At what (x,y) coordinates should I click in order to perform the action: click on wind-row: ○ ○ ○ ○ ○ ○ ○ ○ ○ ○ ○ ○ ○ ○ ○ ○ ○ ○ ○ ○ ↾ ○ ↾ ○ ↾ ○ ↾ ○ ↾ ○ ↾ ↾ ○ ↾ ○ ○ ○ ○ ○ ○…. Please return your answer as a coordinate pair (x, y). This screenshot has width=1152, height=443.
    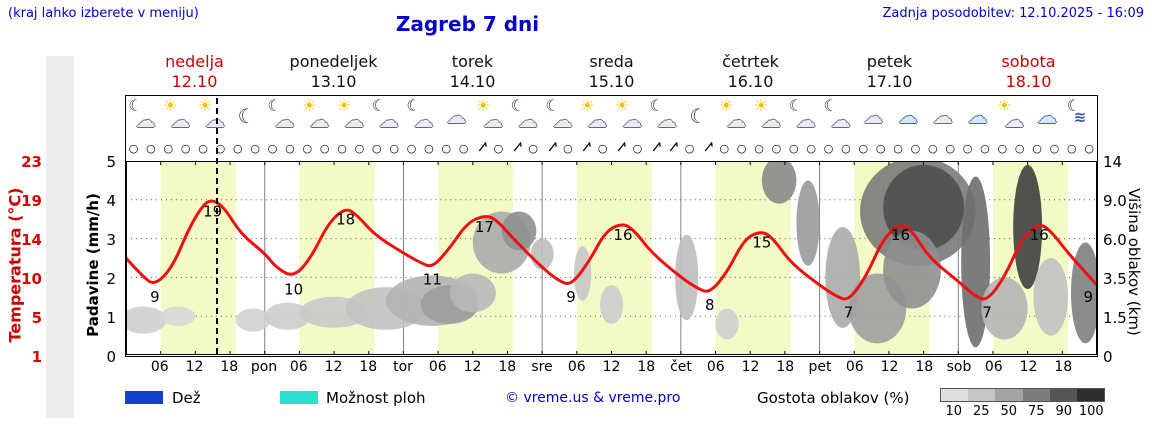
    Looking at the image, I should click on (611, 148).